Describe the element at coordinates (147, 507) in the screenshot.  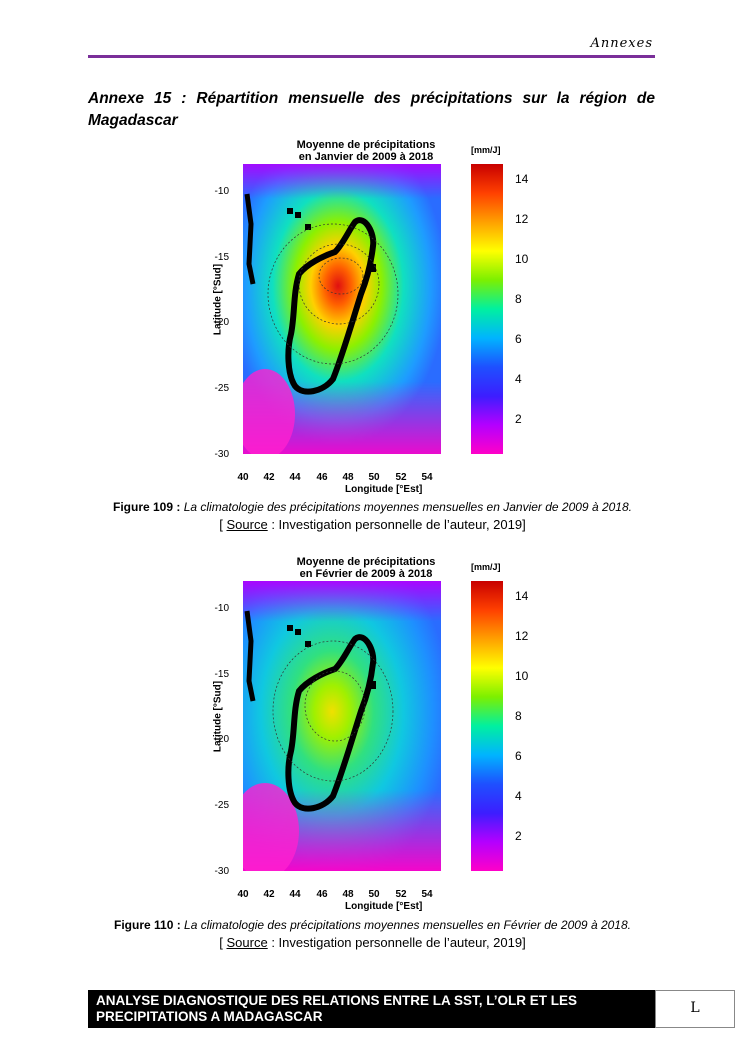
I see `caption-number: Figure 109 :` at that location.